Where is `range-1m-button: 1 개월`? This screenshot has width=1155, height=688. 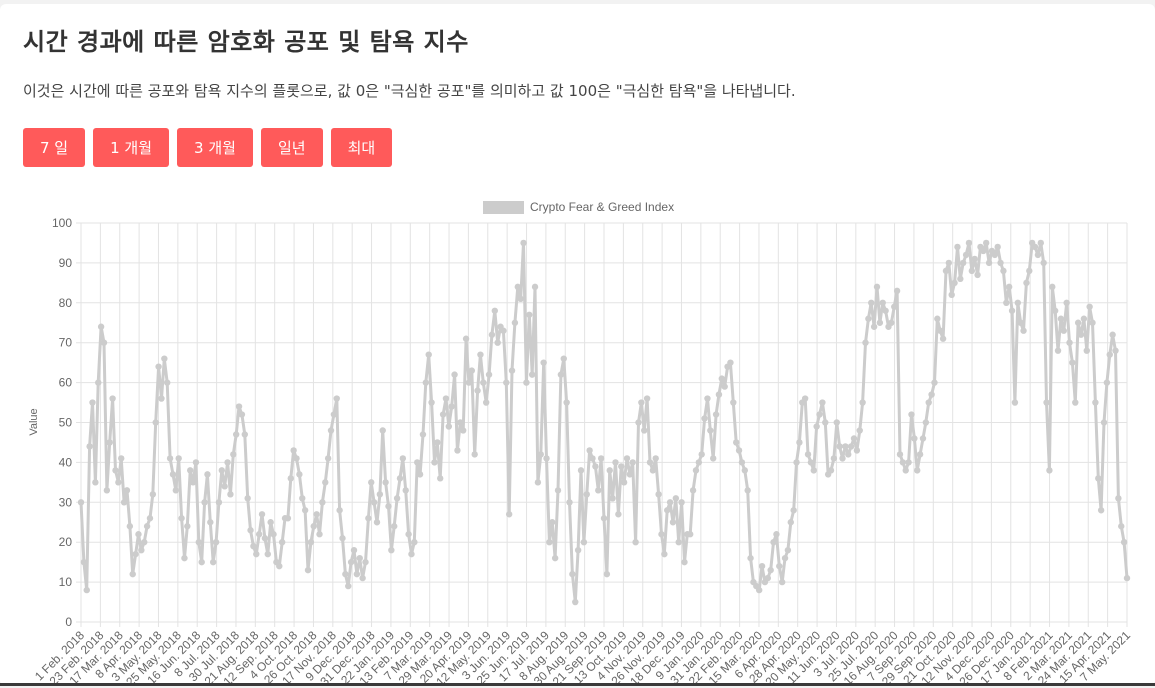 range-1m-button: 1 개월 is located at coordinates (131, 147).